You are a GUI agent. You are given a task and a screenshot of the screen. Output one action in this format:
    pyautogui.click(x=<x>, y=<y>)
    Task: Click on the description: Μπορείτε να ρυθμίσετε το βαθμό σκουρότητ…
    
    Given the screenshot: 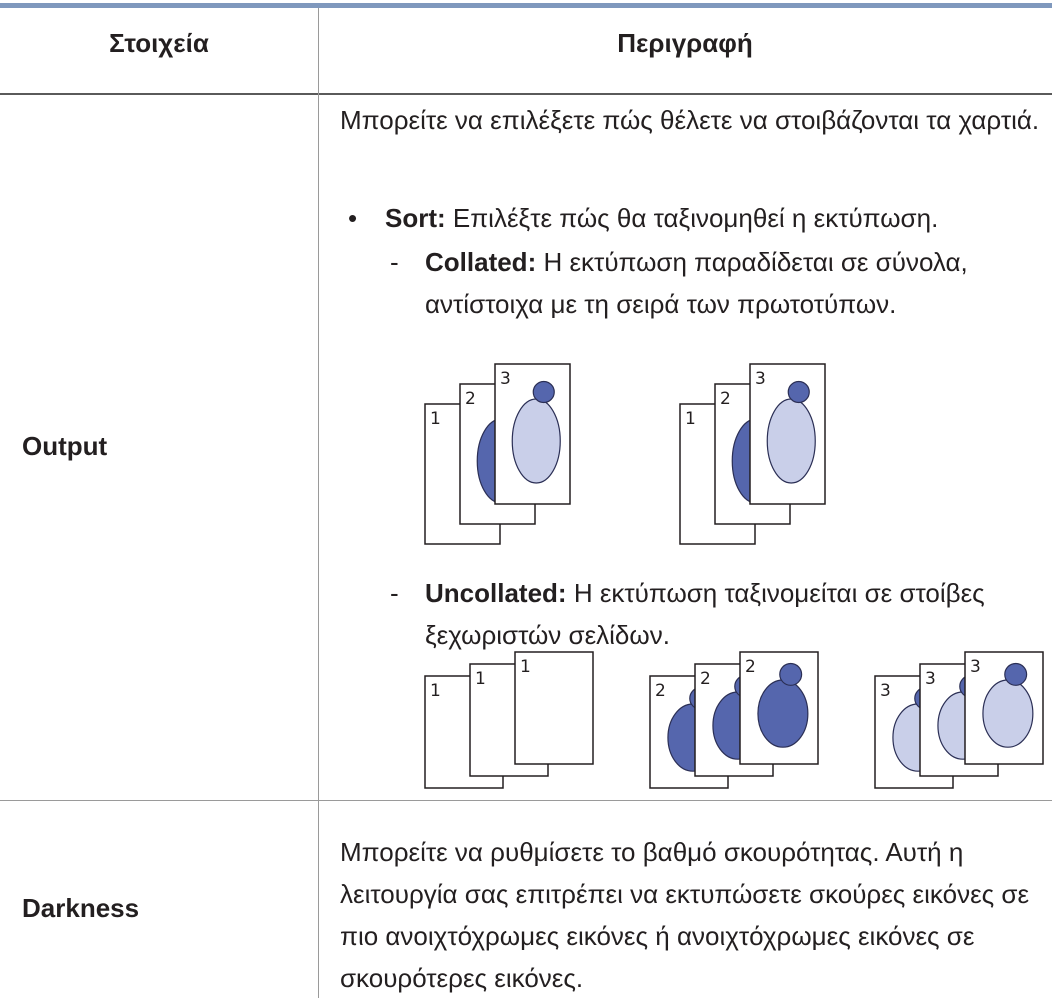 What is the action you would take?
    pyautogui.click(x=685, y=915)
    